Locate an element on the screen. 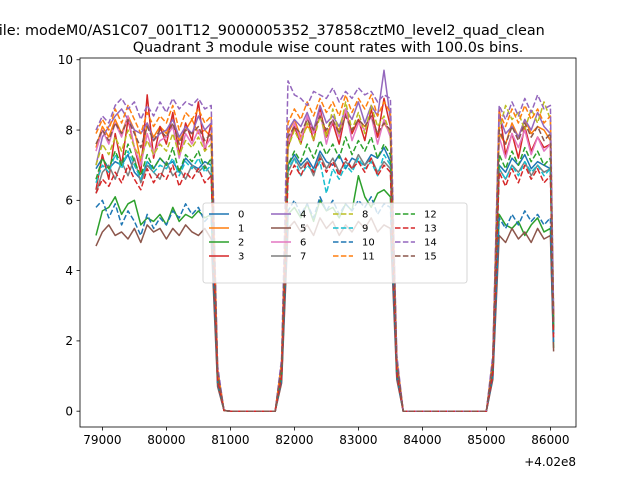 The image size is (640, 480). legend-label-6: 6 is located at coordinates (303, 243).